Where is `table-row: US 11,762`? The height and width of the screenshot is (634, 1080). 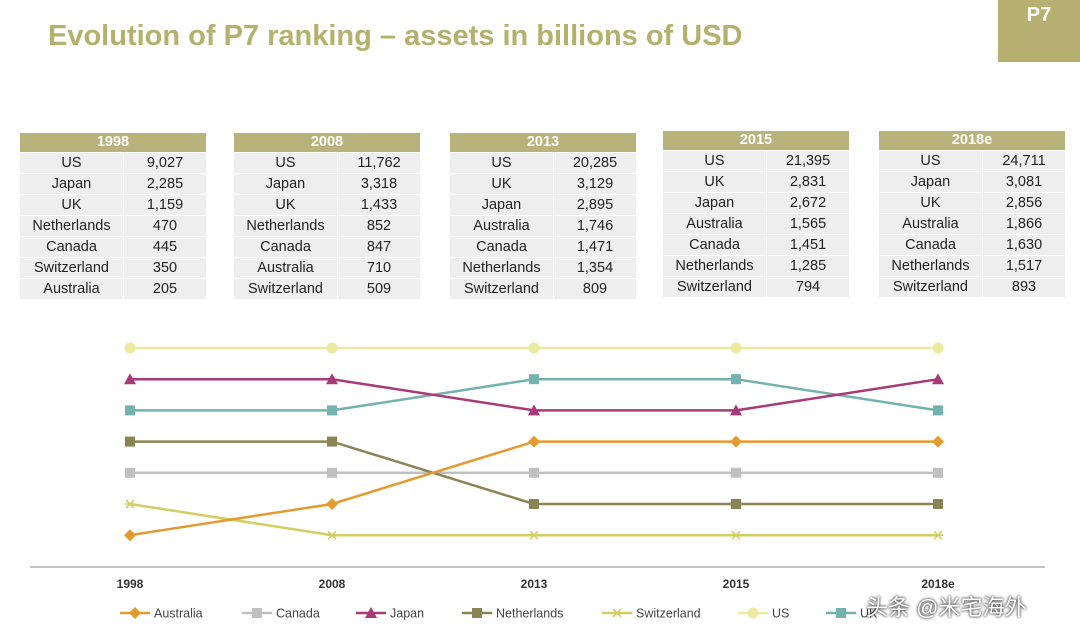
table-row: US 11,762 is located at coordinates (327, 162).